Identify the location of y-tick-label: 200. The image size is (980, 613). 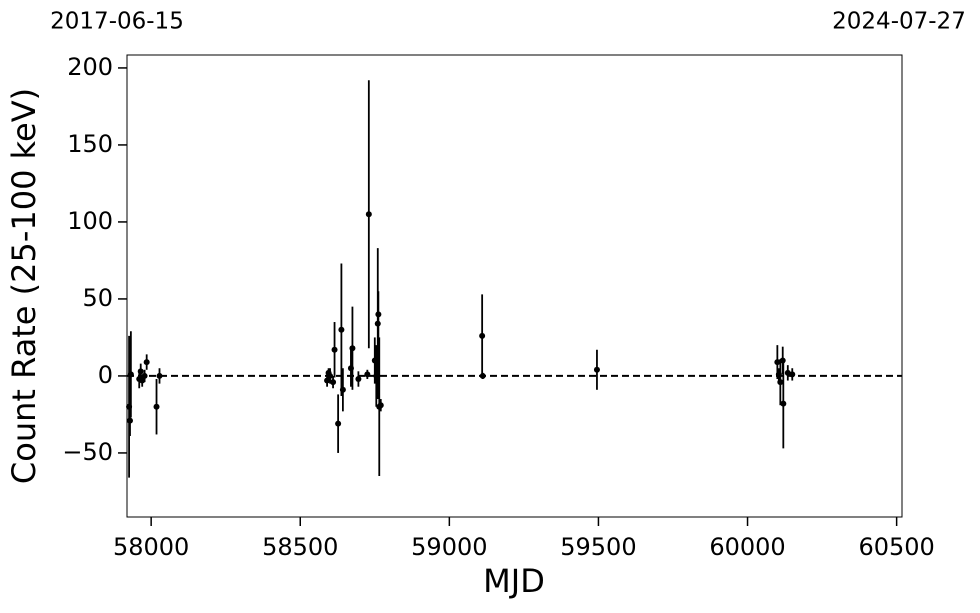
(90, 67).